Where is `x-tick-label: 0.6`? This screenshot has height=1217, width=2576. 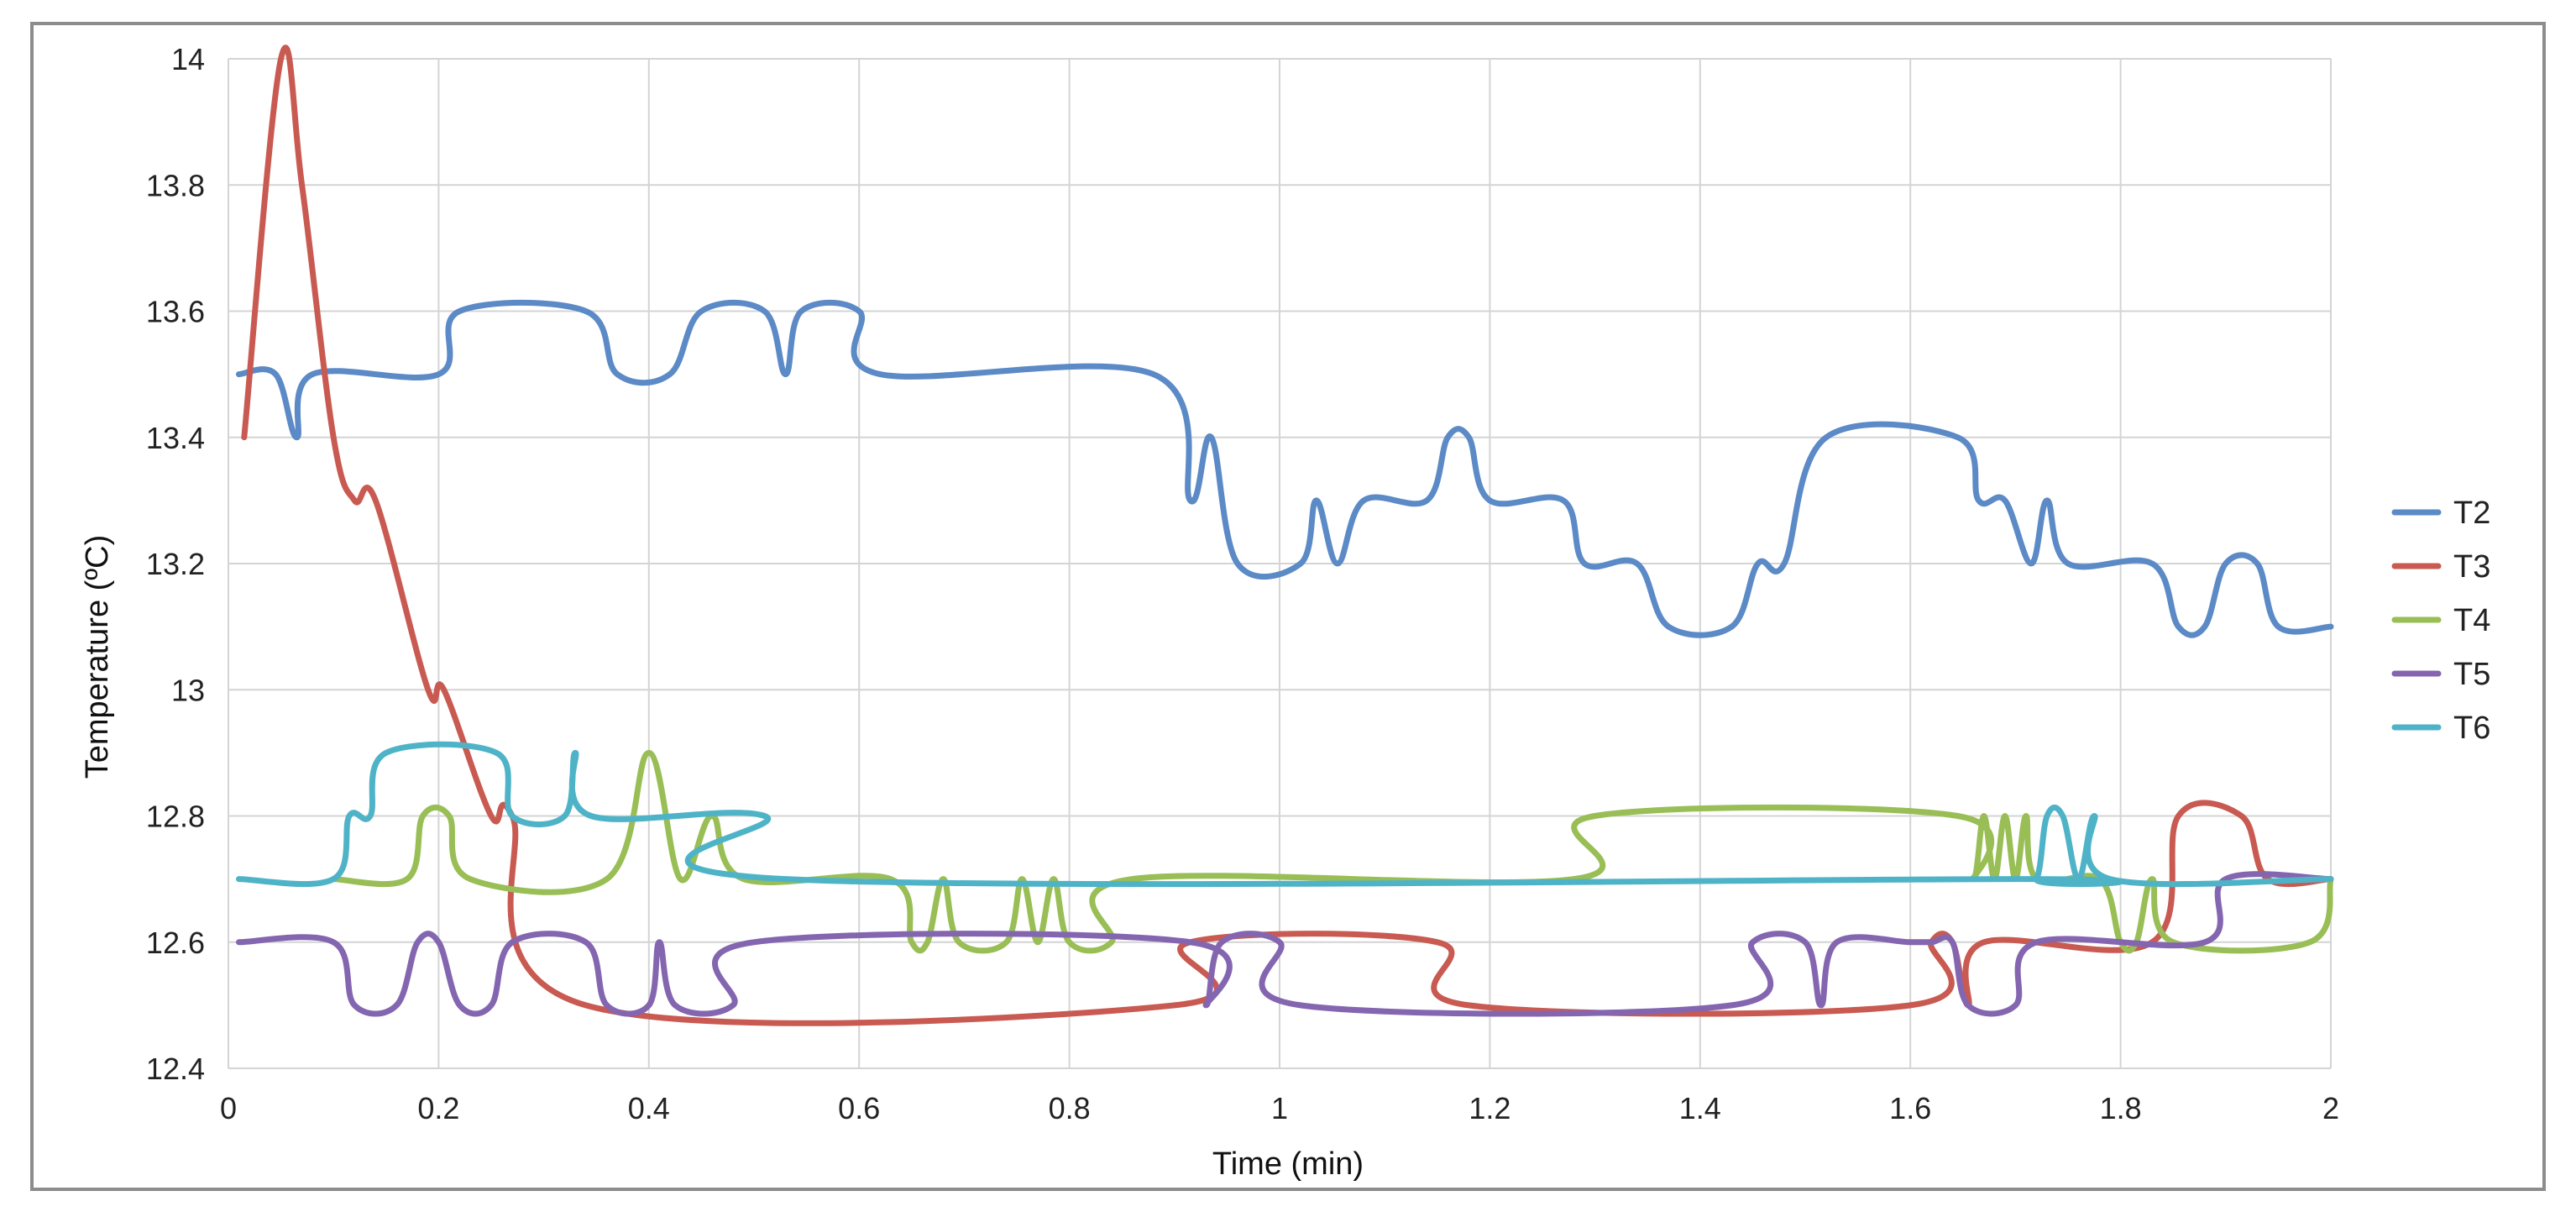 x-tick-label: 0.6 is located at coordinates (859, 1108).